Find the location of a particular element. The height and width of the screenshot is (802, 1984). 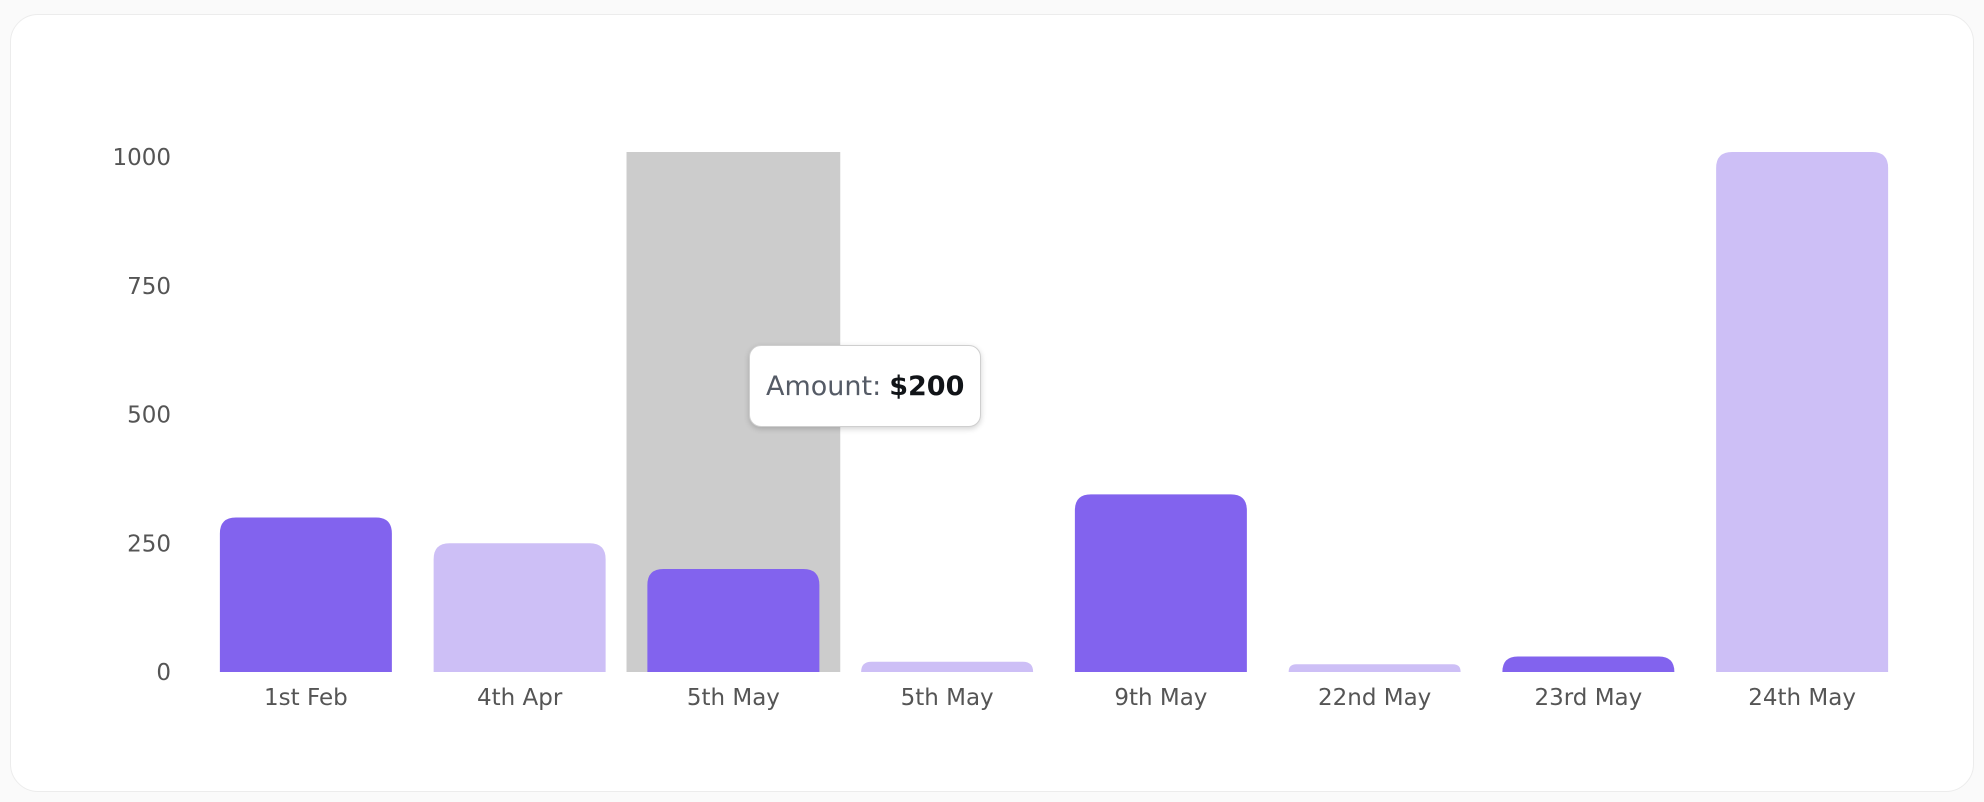

y-tick-label: 750 is located at coordinates (149, 287).